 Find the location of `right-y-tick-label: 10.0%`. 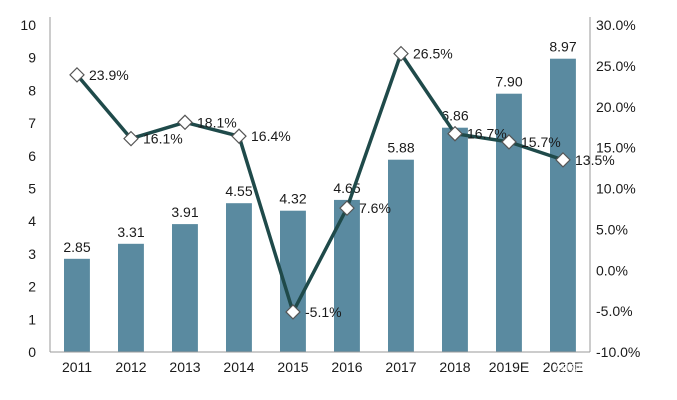

right-y-tick-label: 10.0% is located at coordinates (616, 189).